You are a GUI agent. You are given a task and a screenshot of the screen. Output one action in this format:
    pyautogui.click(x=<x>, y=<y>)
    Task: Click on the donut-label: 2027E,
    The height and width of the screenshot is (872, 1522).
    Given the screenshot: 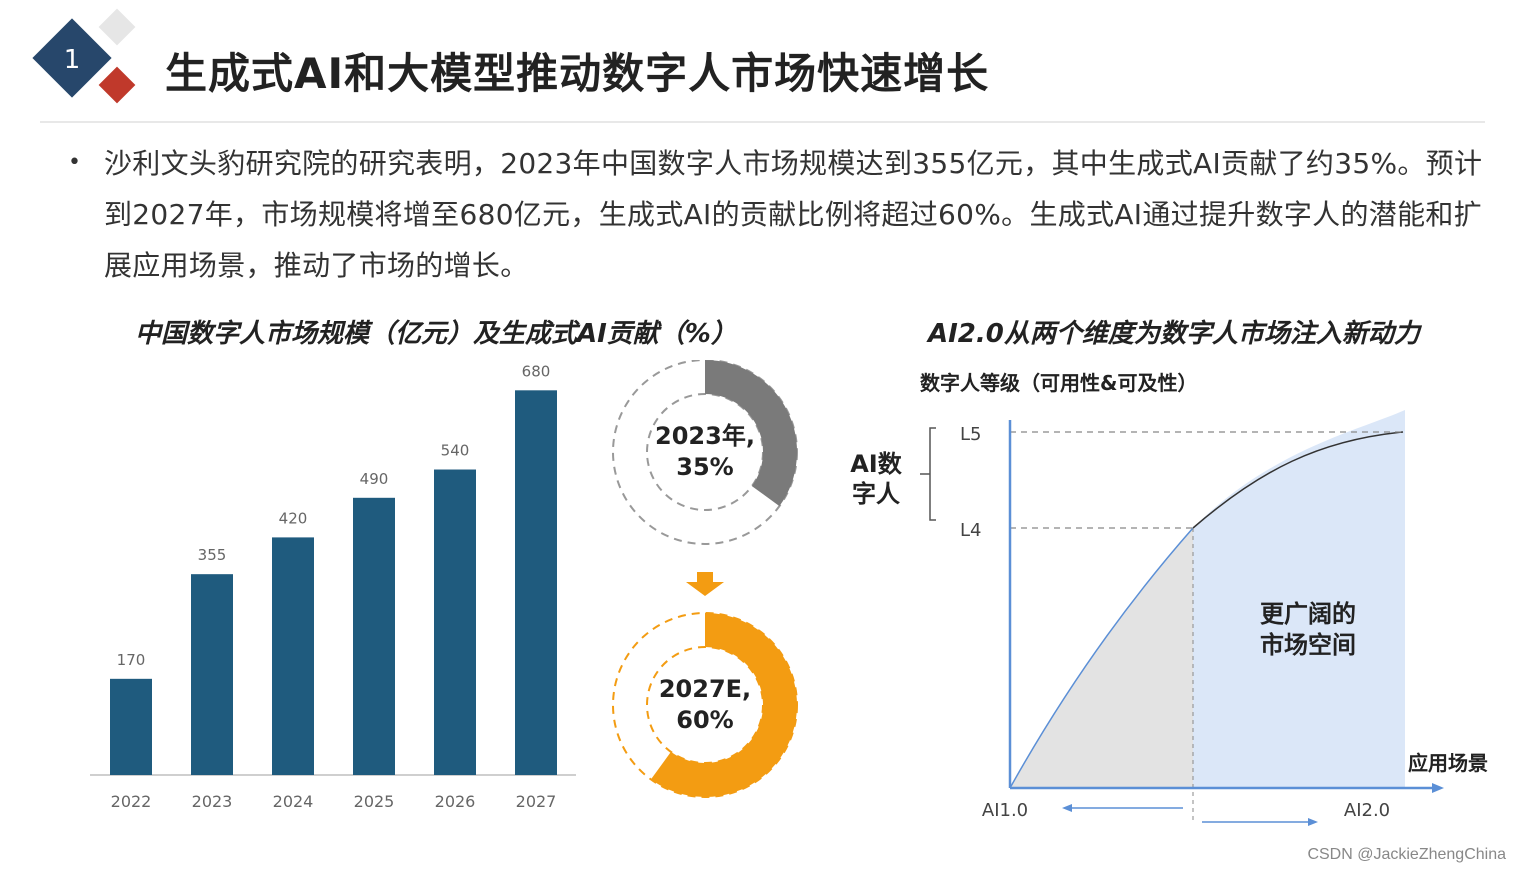 What is the action you would take?
    pyautogui.click(x=705, y=689)
    